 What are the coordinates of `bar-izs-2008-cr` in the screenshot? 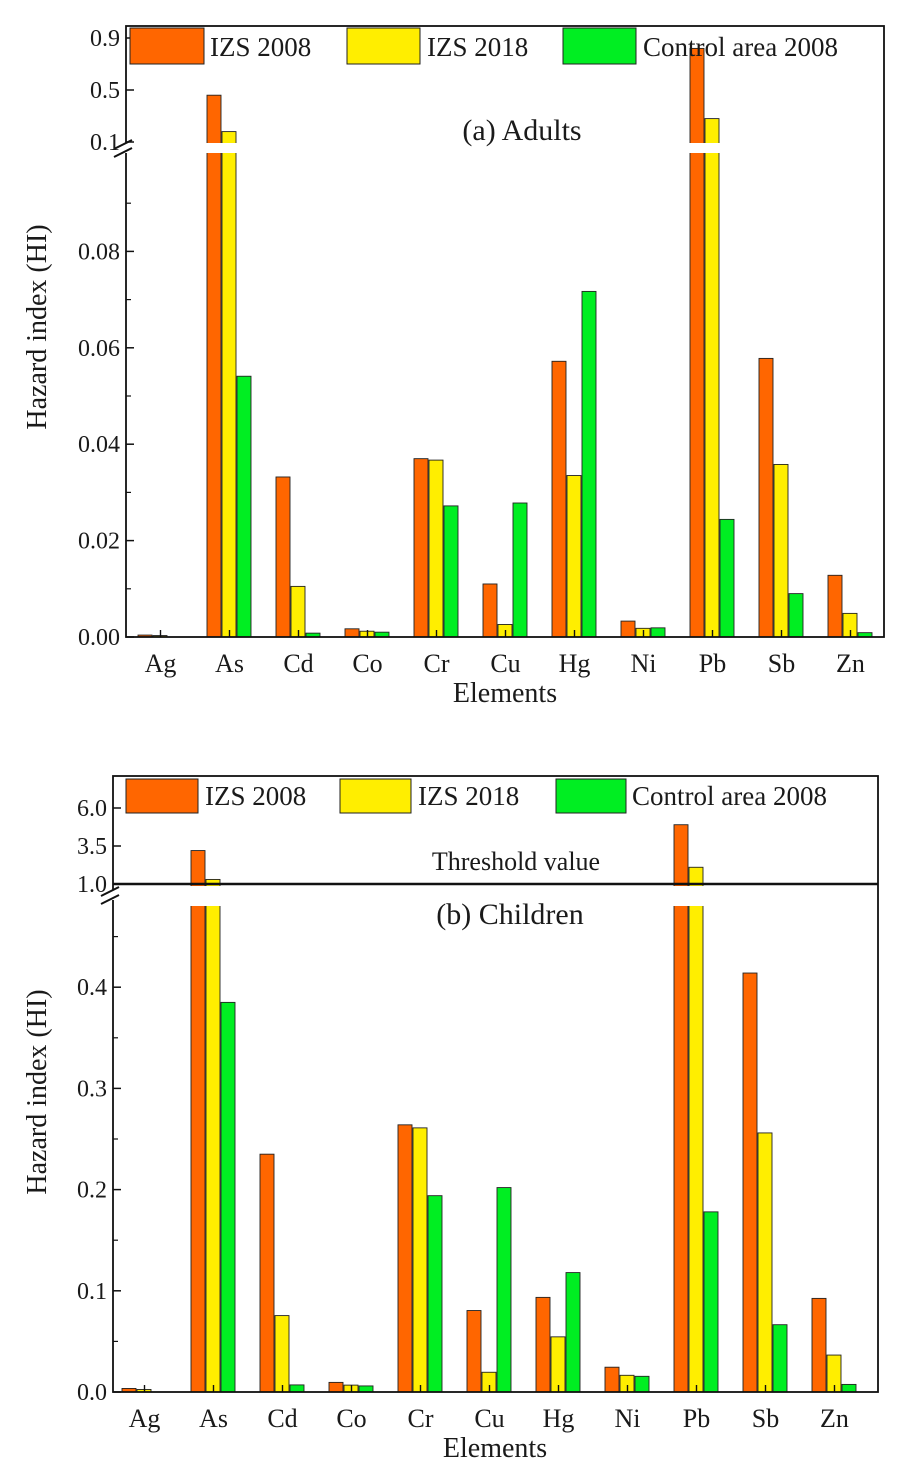 It's located at (405, 1258).